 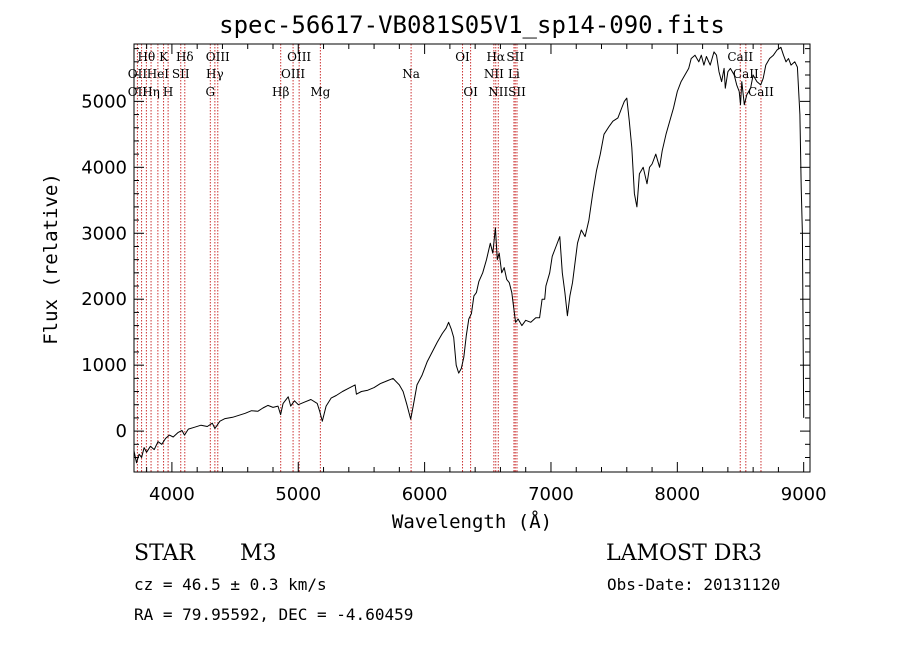 What do you see at coordinates (104, 101) in the screenshot?
I see `y-tick-label-5000: 5000` at bounding box center [104, 101].